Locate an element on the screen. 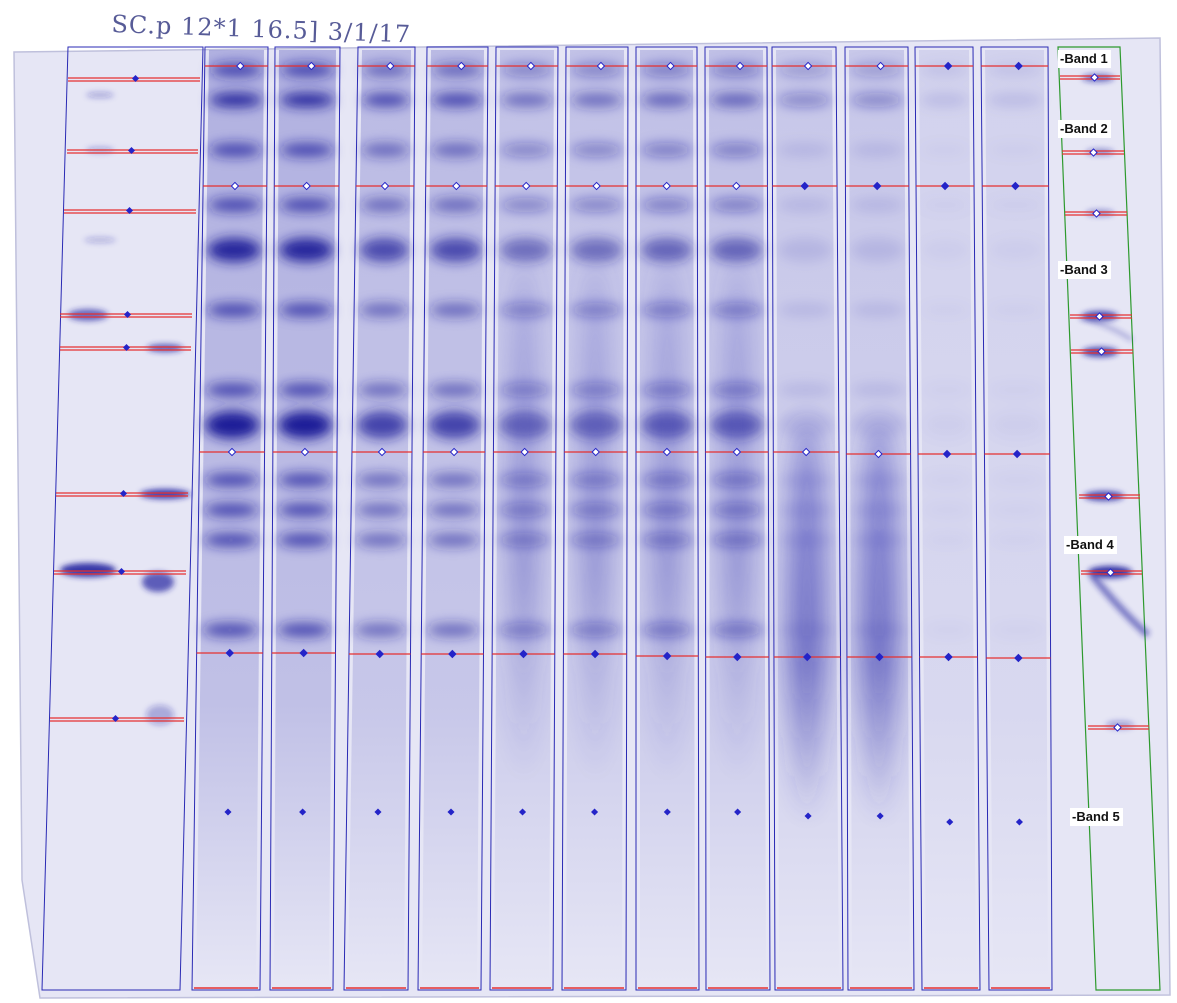 The width and height of the screenshot is (1177, 1003). band-label-2: -Band 2 is located at coordinates (1084, 129).